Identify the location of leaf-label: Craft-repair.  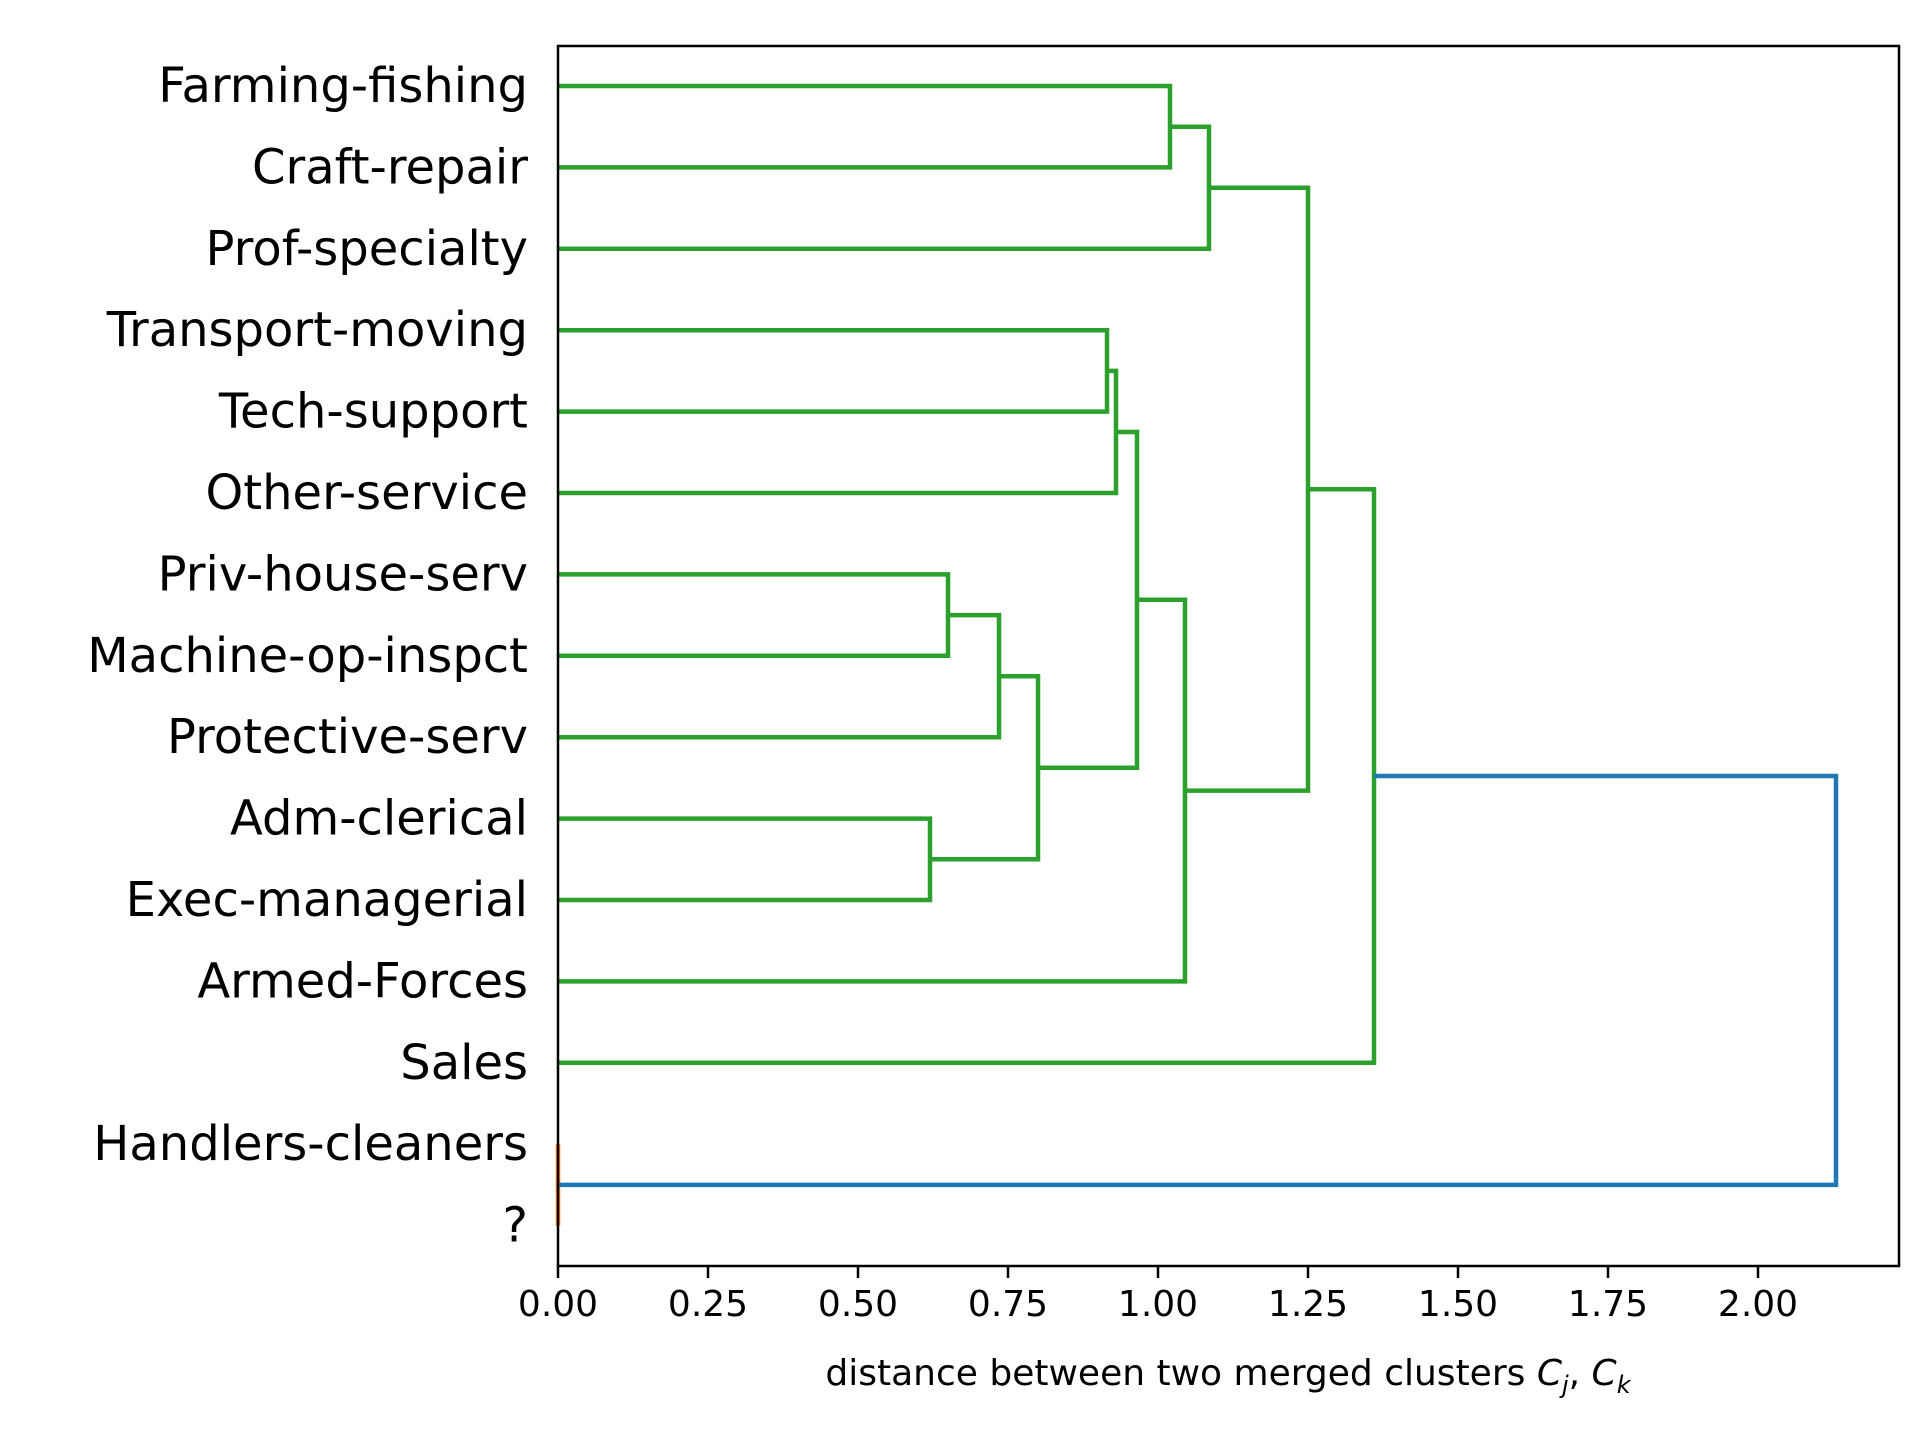
(390, 167).